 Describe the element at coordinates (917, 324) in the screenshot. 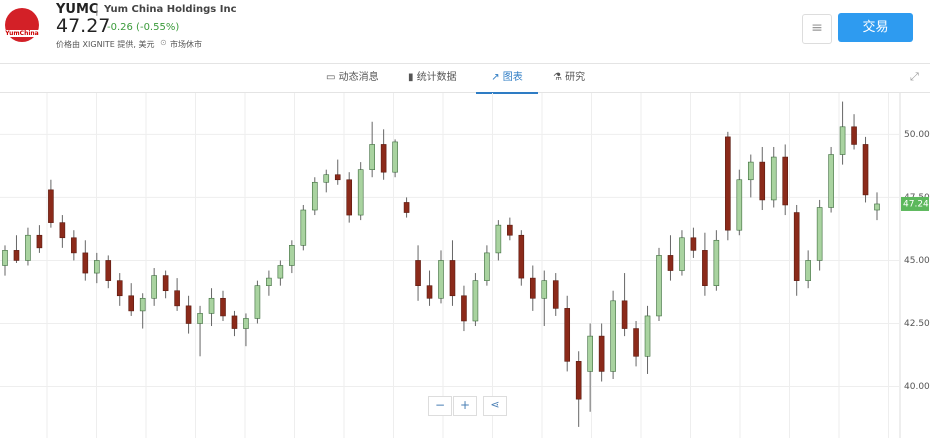

I see `y-tick-label: 42.50` at that location.